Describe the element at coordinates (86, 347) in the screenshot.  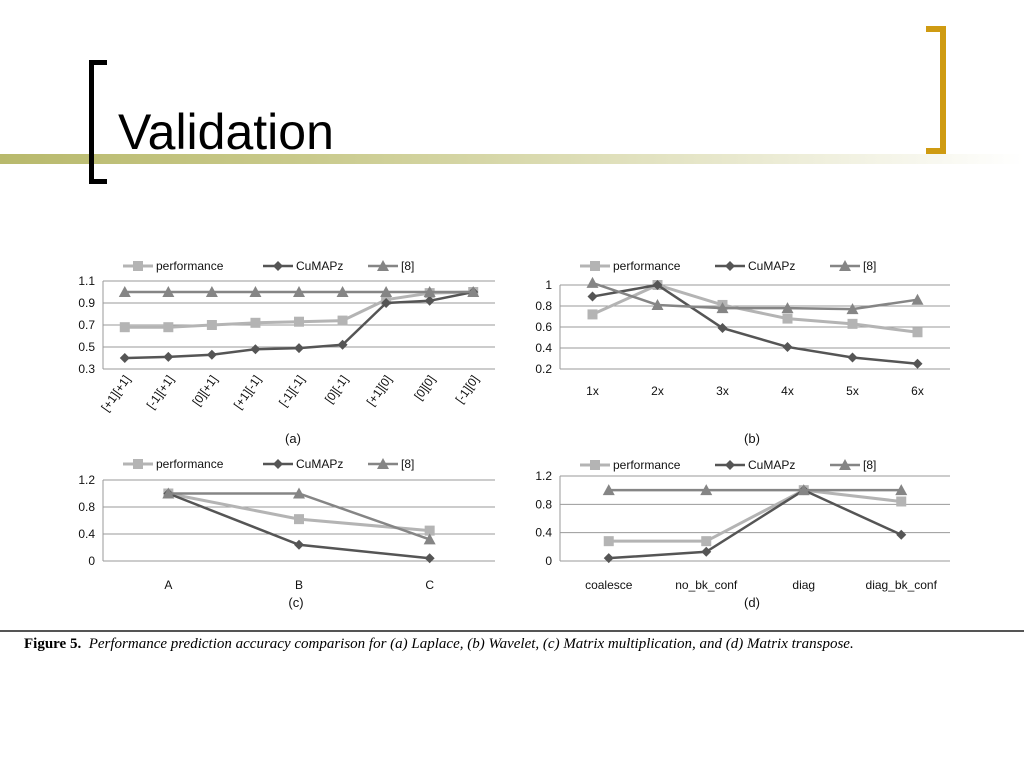
I see `y-tick-label: 0.5` at that location.